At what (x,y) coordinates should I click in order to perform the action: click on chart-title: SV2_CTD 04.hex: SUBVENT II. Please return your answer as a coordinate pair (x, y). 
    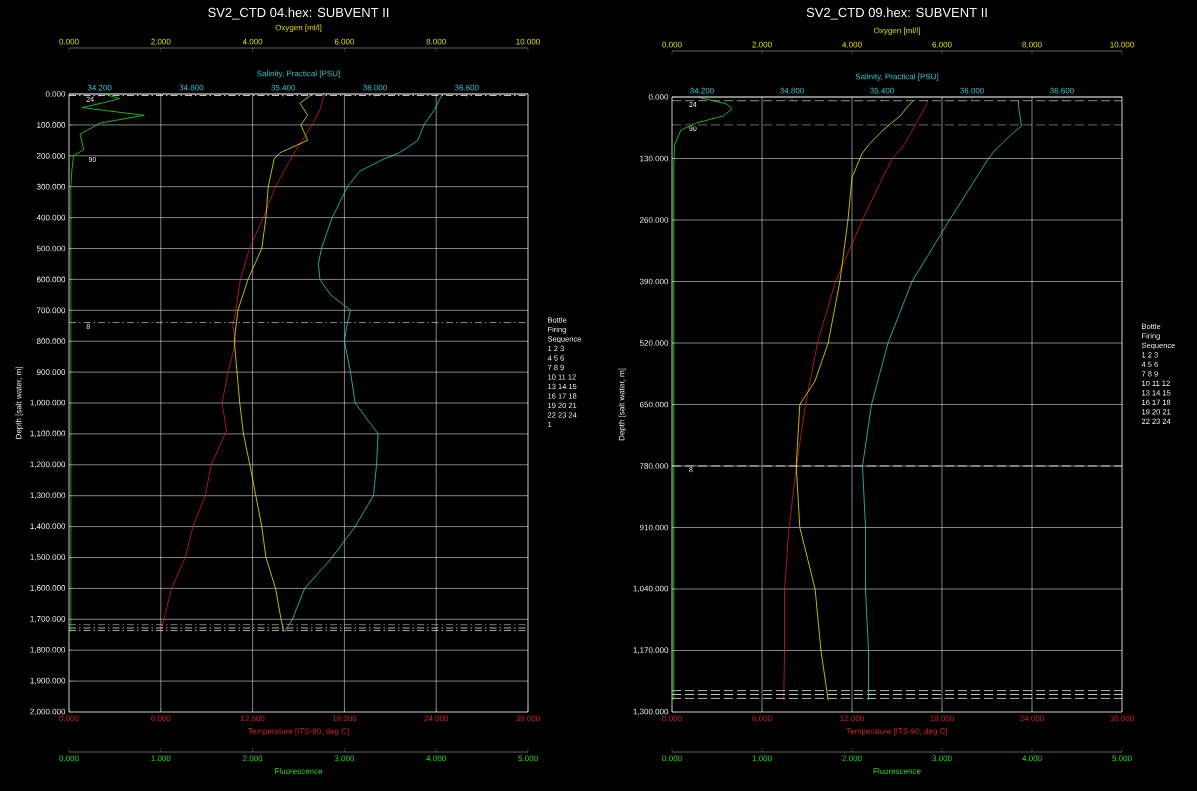
    Looking at the image, I should click on (298, 13).